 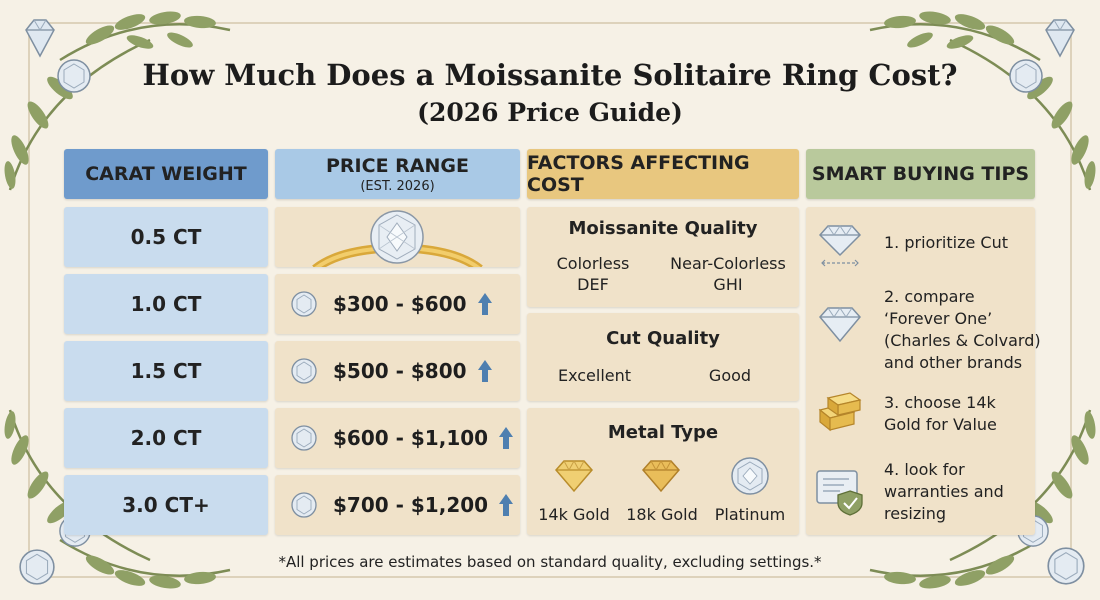 I want to click on price-ring-image-cell, so click(x=397, y=237).